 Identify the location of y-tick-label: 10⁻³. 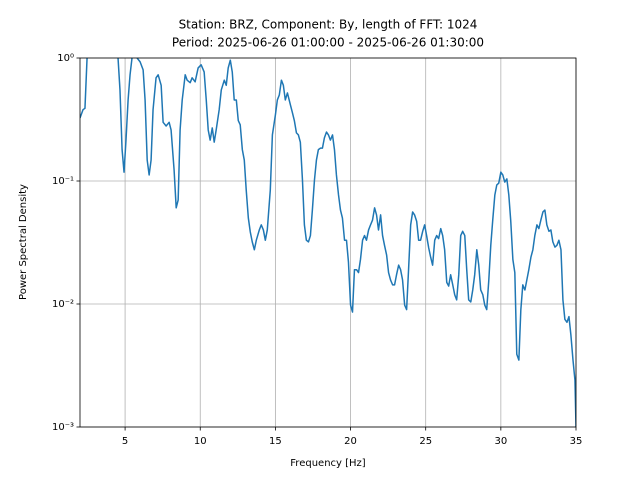
(63, 427).